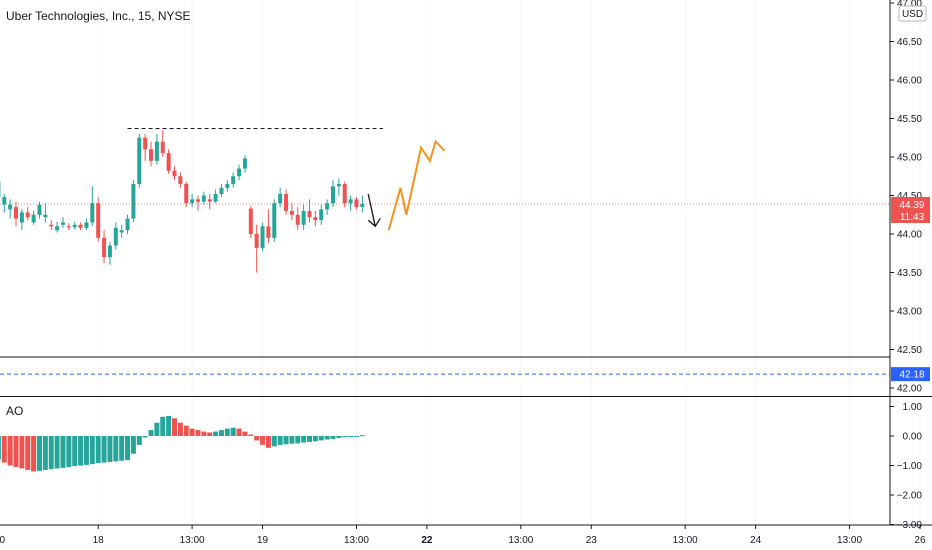  What do you see at coordinates (909, 42) in the screenshot?
I see `price-tick-label: 46.50` at bounding box center [909, 42].